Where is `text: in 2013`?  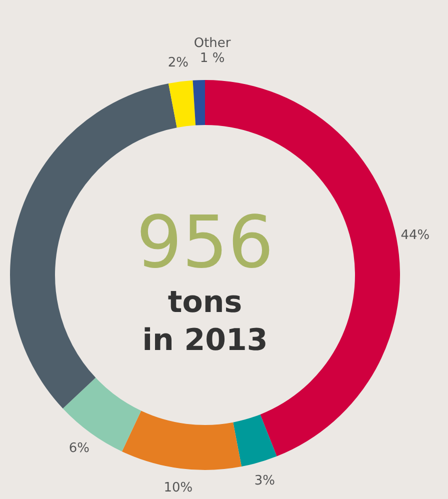 text: in 2013 is located at coordinates (205, 340).